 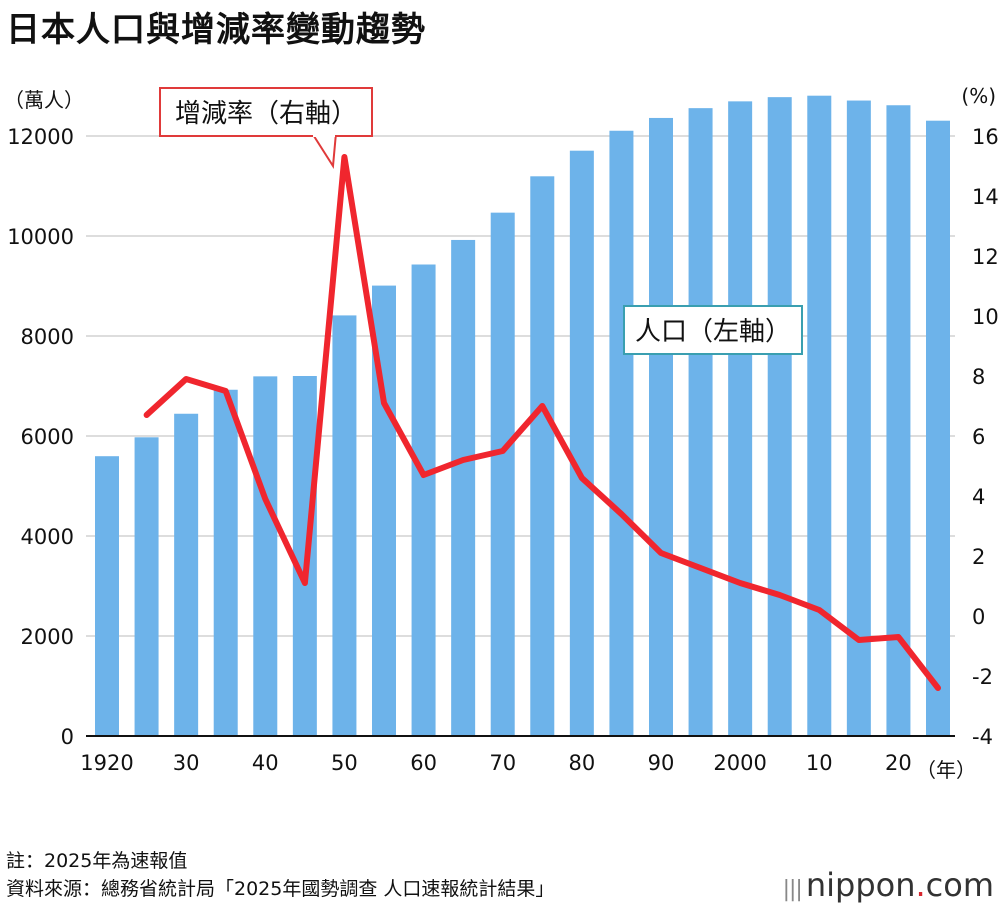 I want to click on x-tick-label: 90, so click(x=661, y=763).